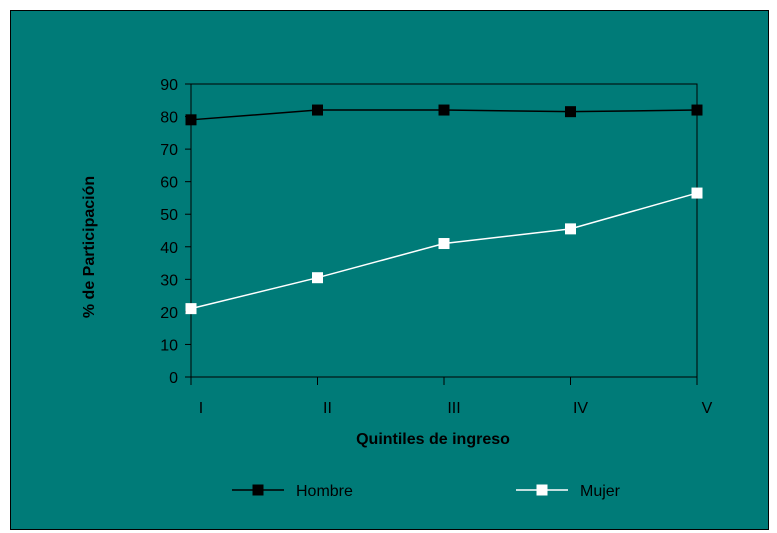  I want to click on x-tick-label: V, so click(707, 408).